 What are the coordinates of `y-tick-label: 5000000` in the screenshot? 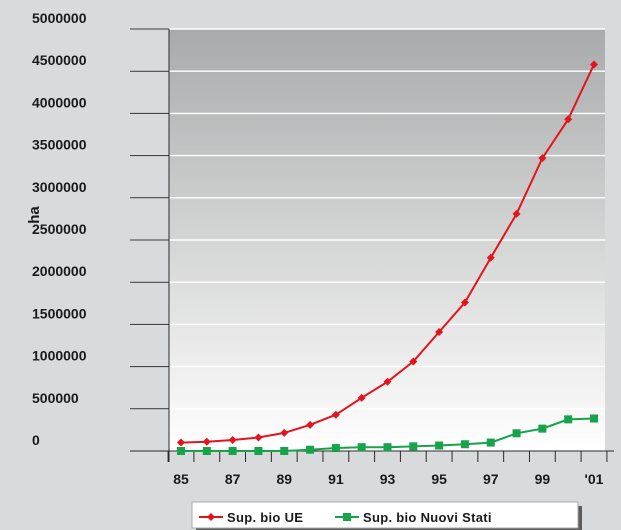 It's located at (59, 18).